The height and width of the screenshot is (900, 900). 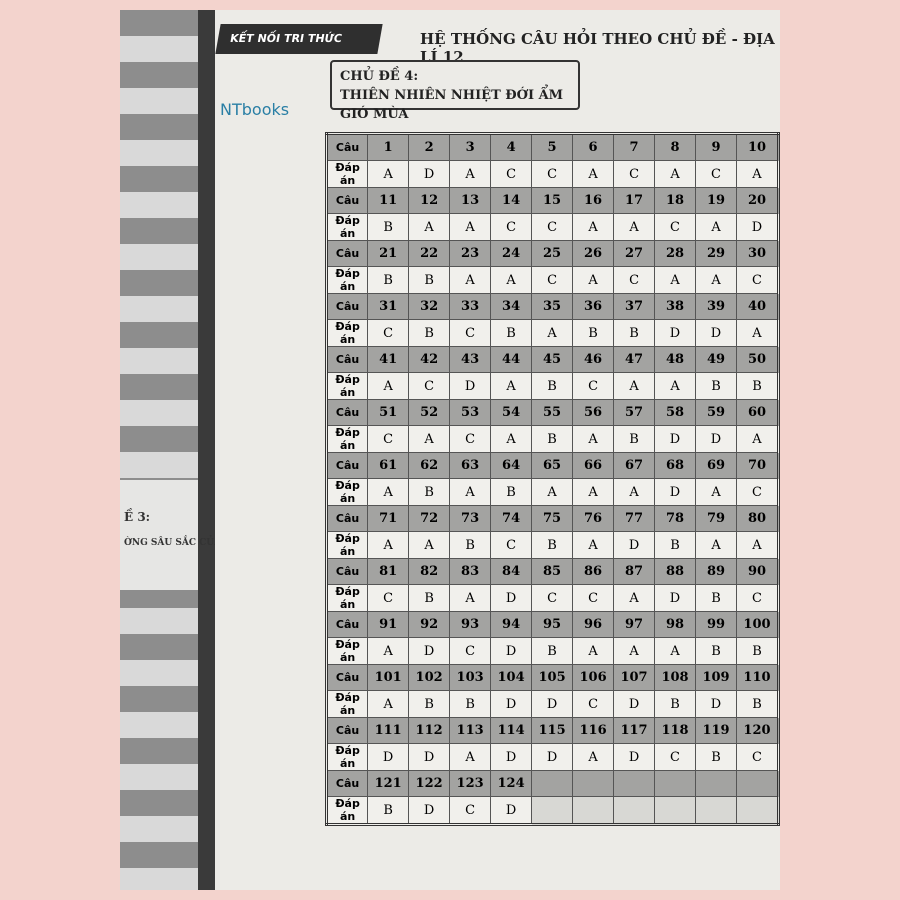 I want to click on question-number: 85, so click(x=552, y=571).